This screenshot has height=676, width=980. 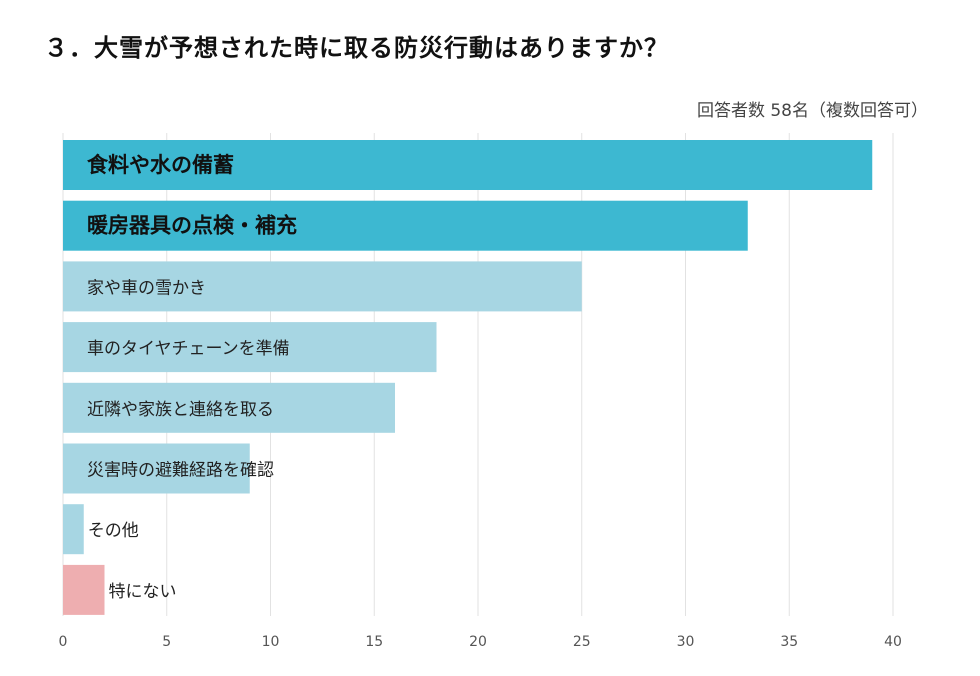 I want to click on x-tick-label: 5, so click(x=166, y=642).